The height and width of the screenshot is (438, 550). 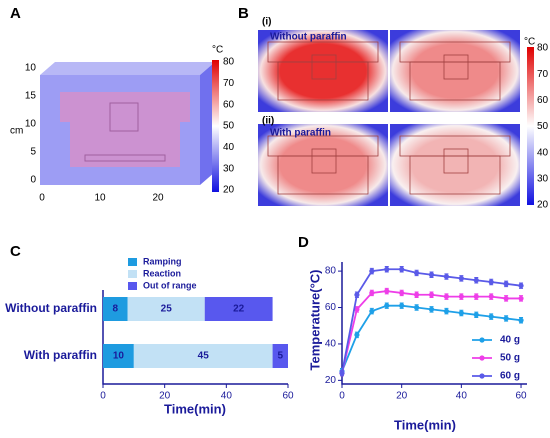 What do you see at coordinates (510, 376) in the screenshot?
I see `legend-label: 60 g` at bounding box center [510, 376].